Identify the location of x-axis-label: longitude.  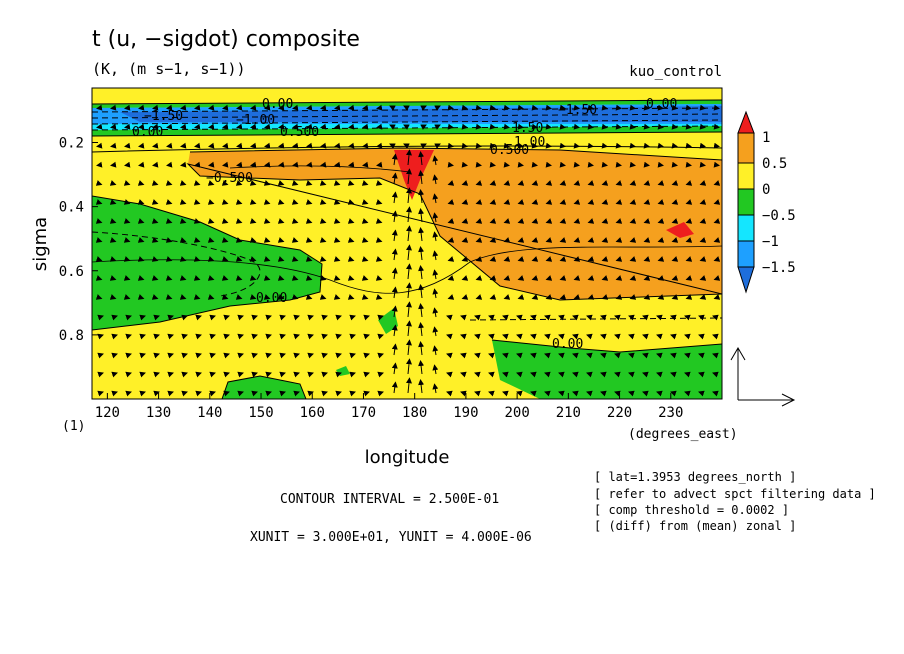
(407, 457).